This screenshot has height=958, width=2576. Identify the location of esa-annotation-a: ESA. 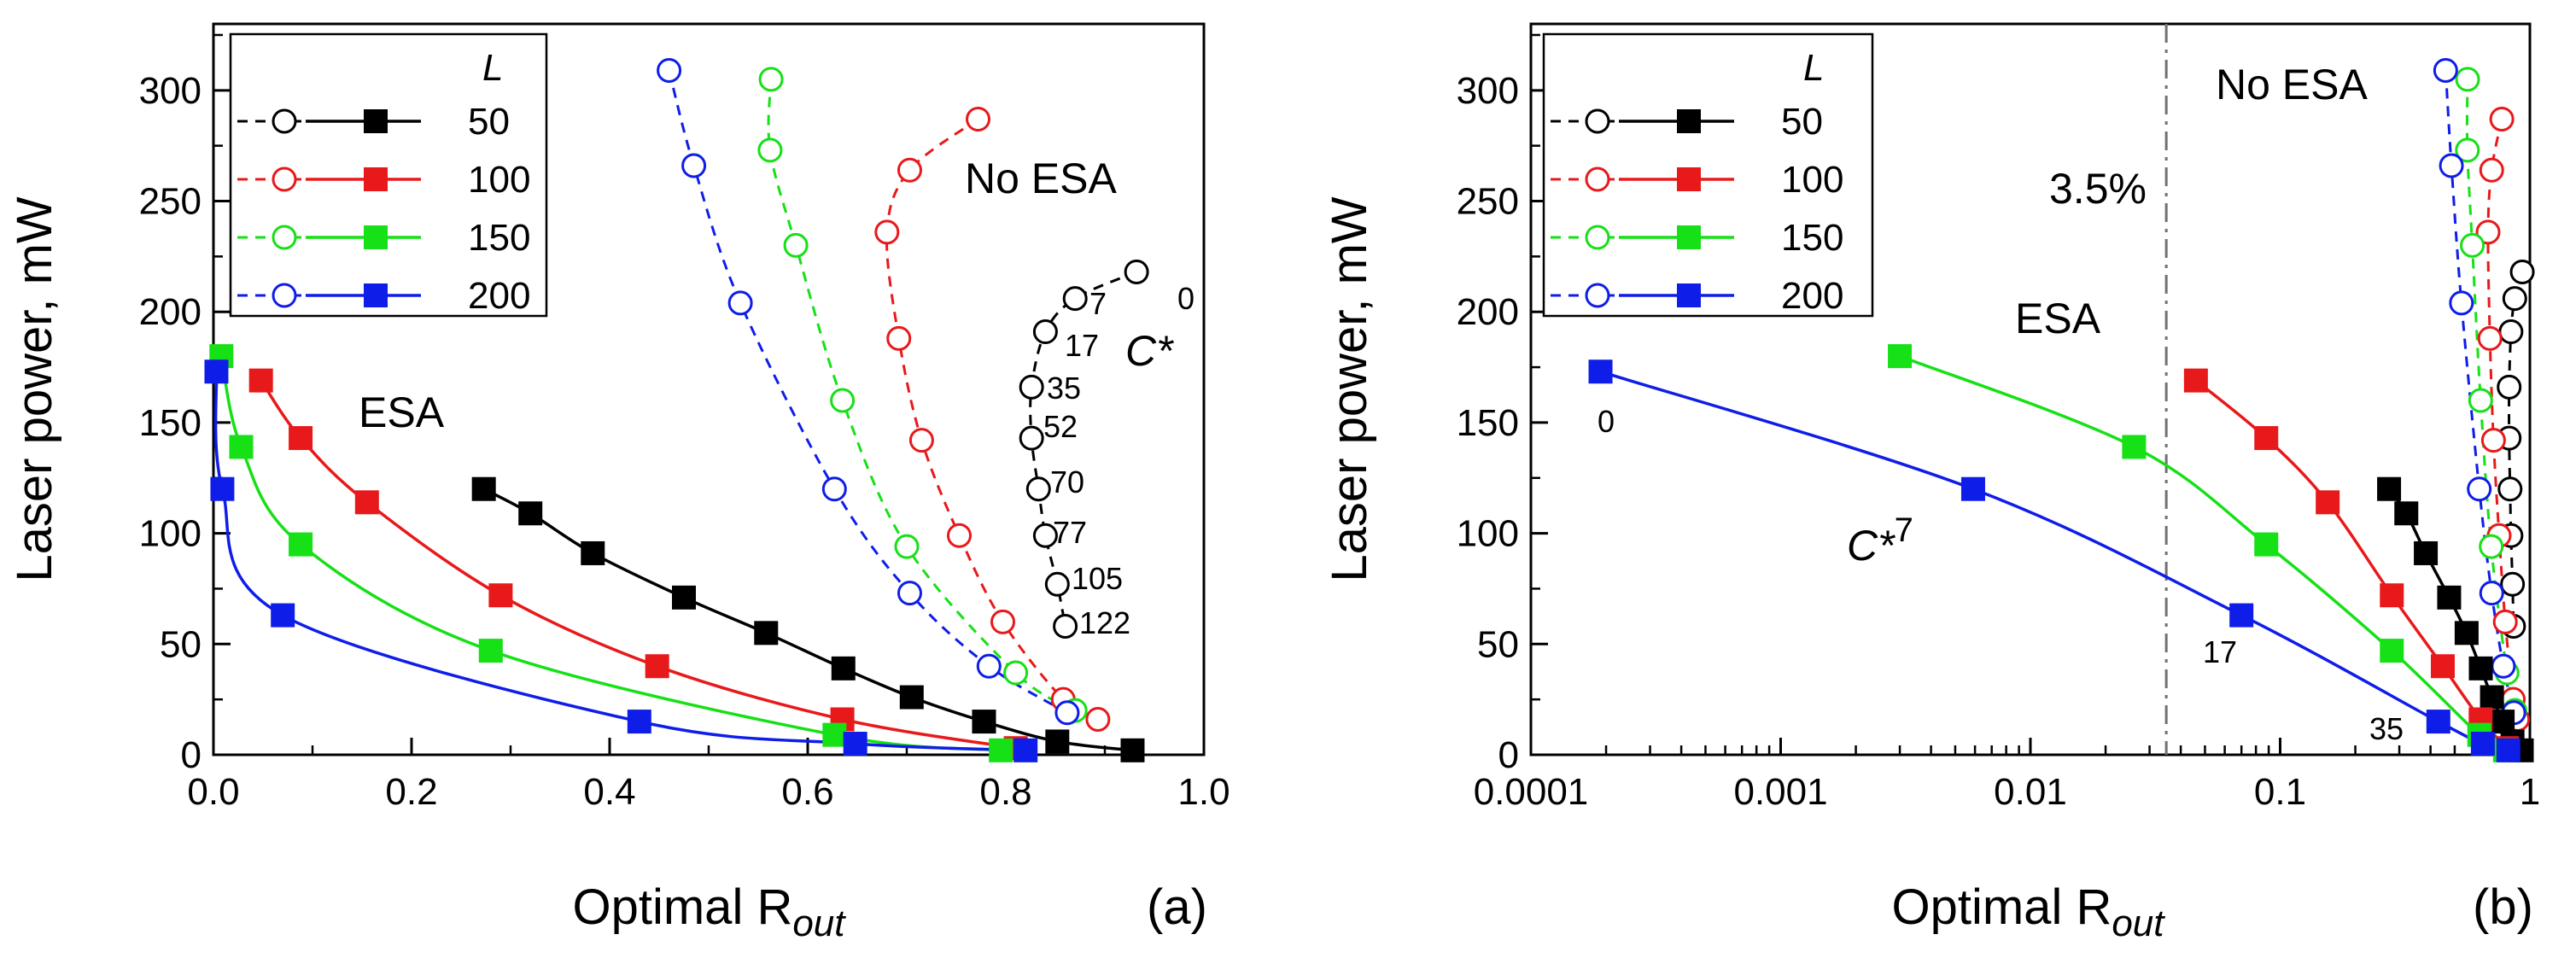
(402, 412).